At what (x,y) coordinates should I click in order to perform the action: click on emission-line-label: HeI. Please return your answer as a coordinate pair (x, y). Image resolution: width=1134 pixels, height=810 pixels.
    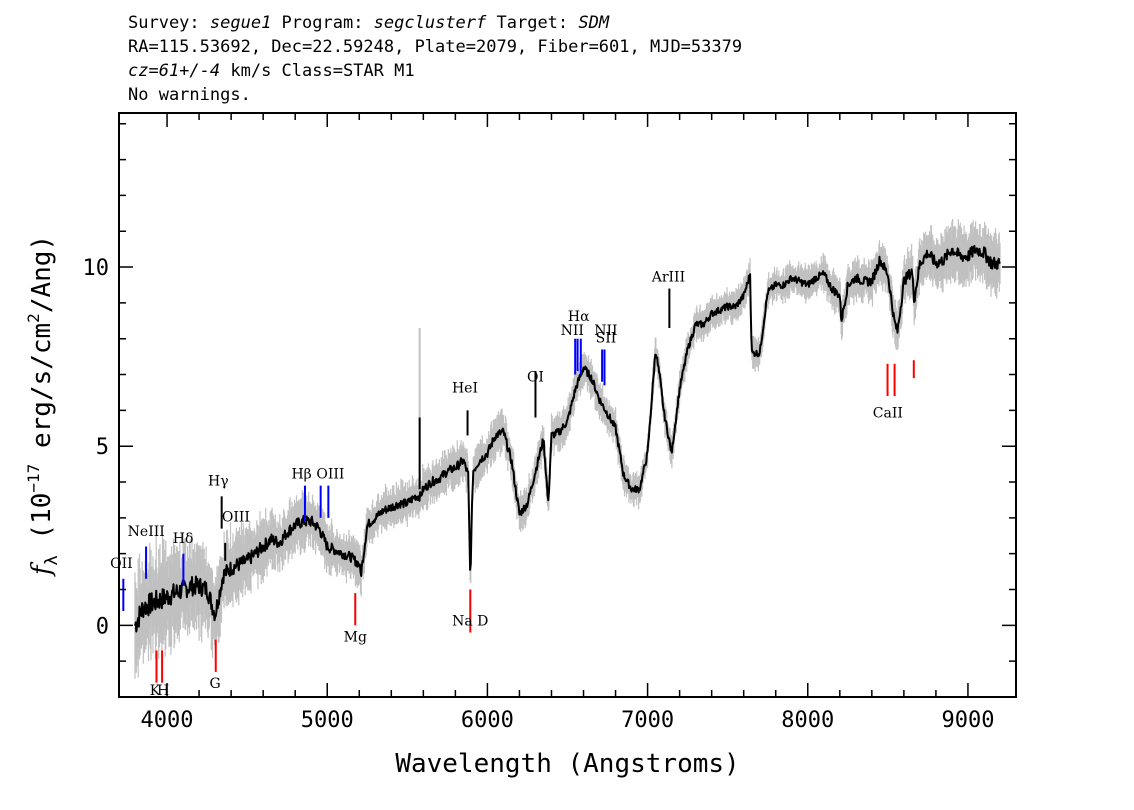
    Looking at the image, I should click on (465, 388).